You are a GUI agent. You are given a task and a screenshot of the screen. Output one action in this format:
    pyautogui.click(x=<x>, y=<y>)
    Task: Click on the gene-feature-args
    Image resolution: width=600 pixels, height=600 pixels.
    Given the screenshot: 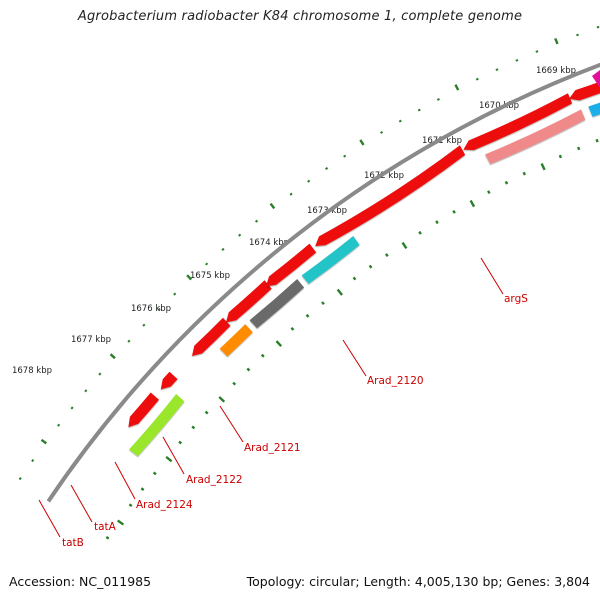 What is the action you would take?
    pyautogui.click(x=535, y=137)
    